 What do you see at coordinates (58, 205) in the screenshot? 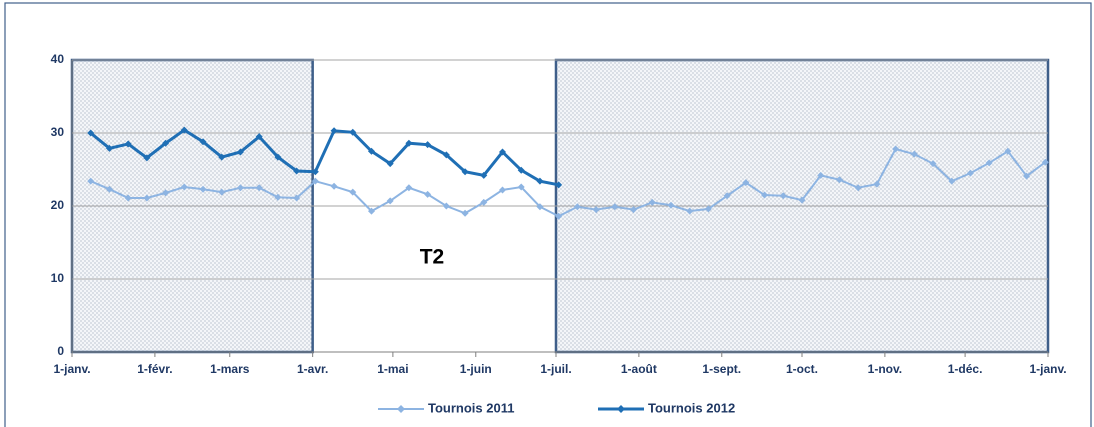
I see `y-tick-label: 20` at bounding box center [58, 205].